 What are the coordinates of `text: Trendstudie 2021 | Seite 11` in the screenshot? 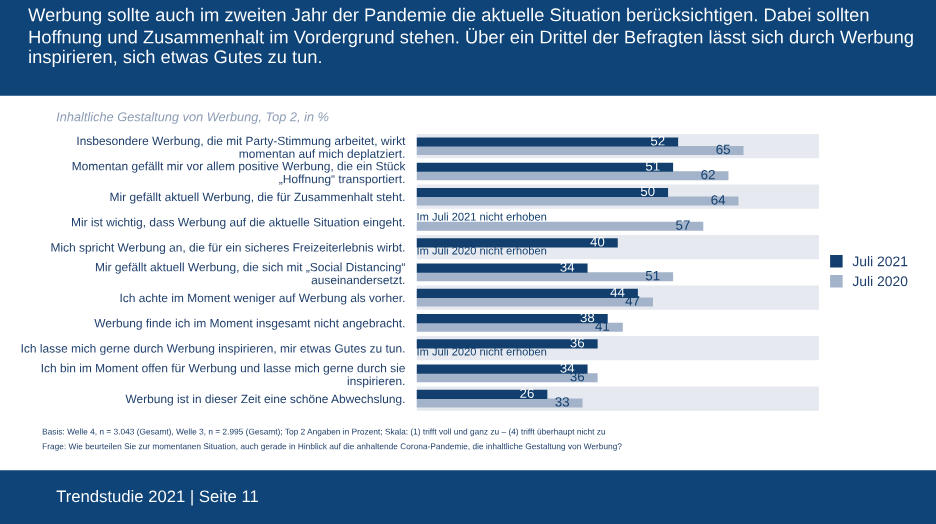 It's located at (157, 498).